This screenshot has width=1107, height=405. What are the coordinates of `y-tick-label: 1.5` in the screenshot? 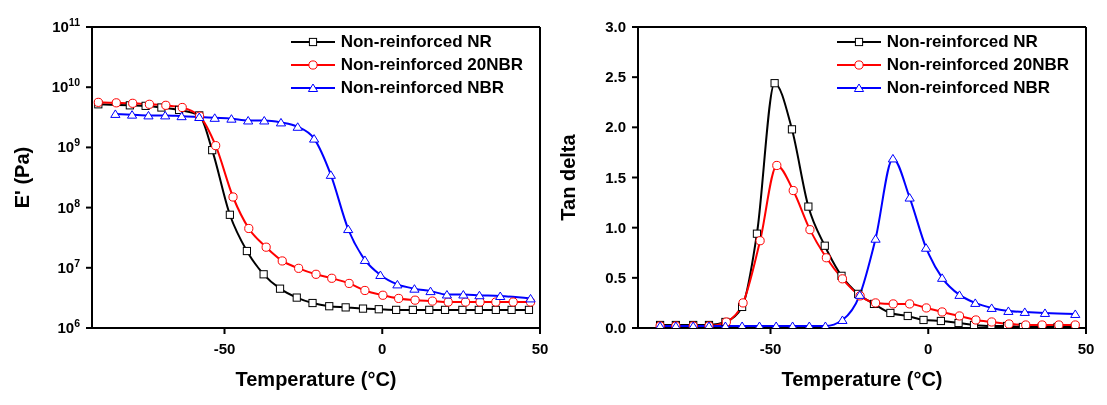 It's located at (615, 177).